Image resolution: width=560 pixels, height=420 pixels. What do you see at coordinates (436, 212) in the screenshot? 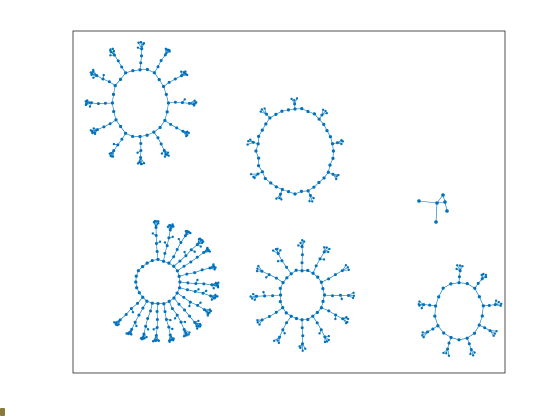
I see `branch-edge` at bounding box center [436, 212].